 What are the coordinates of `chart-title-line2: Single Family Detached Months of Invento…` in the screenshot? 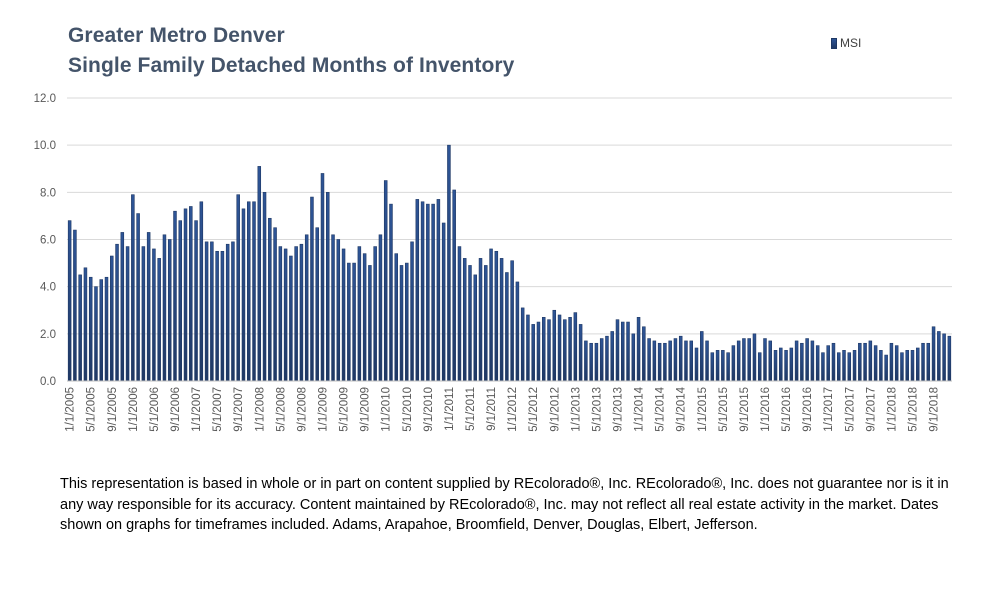 It's located at (291, 65).